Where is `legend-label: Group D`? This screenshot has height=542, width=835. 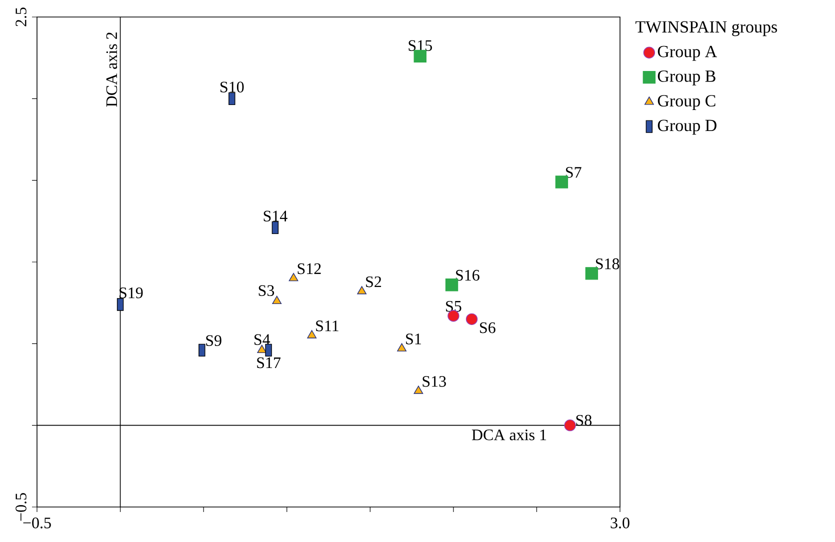
legend-label: Group D is located at coordinates (687, 127).